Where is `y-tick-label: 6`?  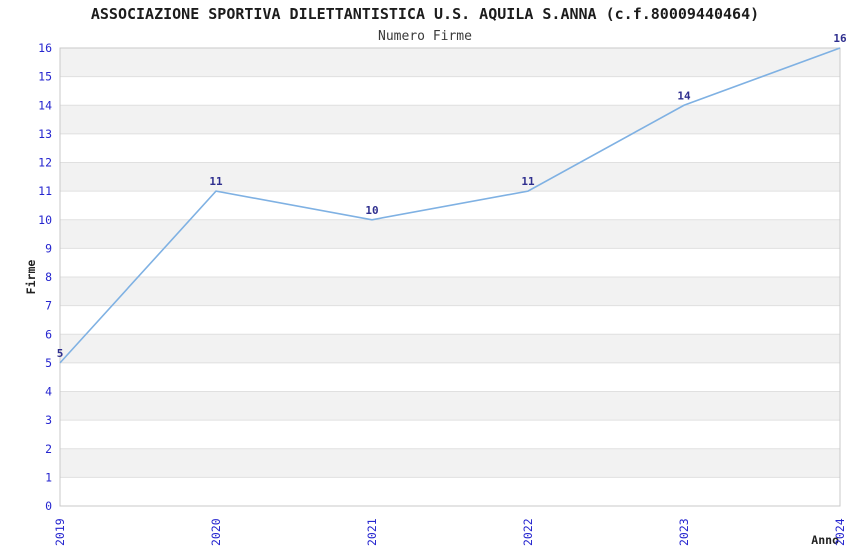 y-tick-label: 6 is located at coordinates (48, 334).